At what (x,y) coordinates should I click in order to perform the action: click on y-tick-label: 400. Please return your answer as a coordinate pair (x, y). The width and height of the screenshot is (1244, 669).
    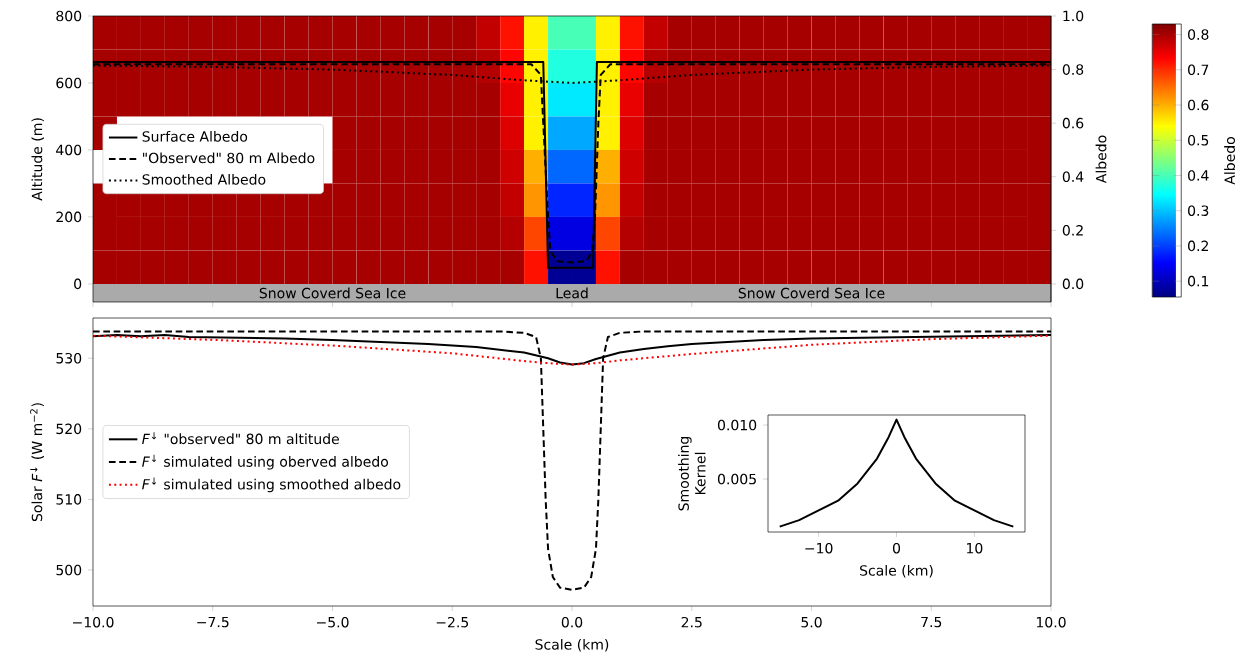
    Looking at the image, I should click on (69, 150).